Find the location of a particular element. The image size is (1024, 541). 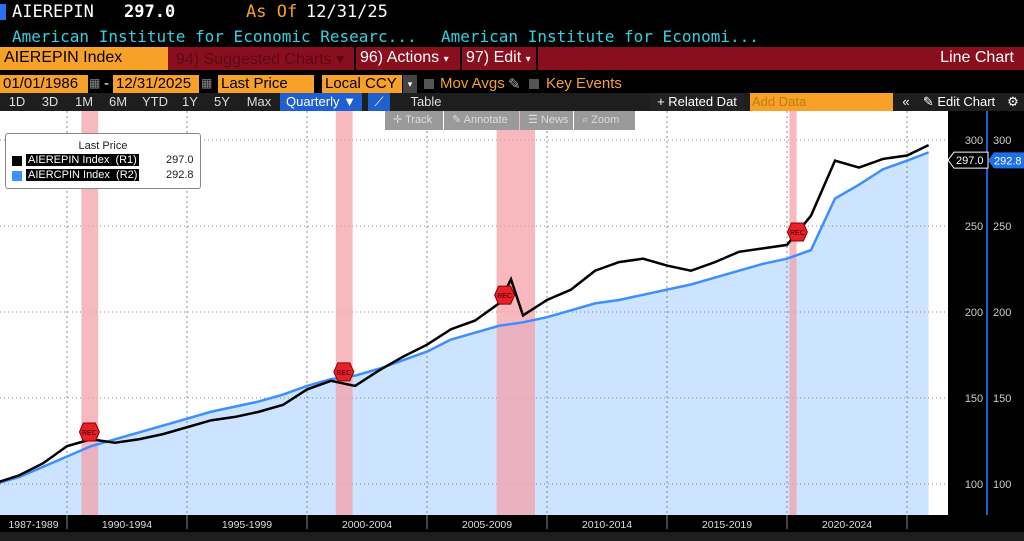

news-button: ☰ News is located at coordinates (546, 120).